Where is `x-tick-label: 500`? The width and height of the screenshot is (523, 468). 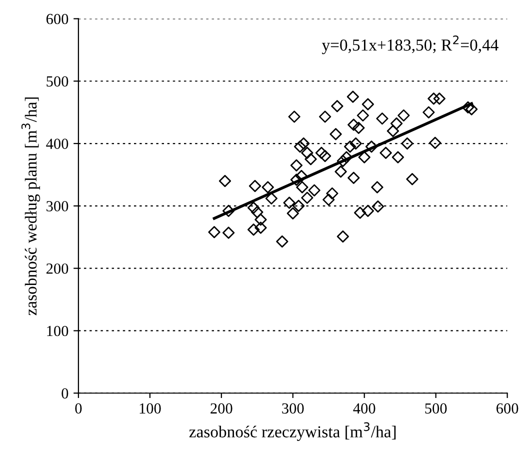 x-tick-label: 500 is located at coordinates (436, 408).